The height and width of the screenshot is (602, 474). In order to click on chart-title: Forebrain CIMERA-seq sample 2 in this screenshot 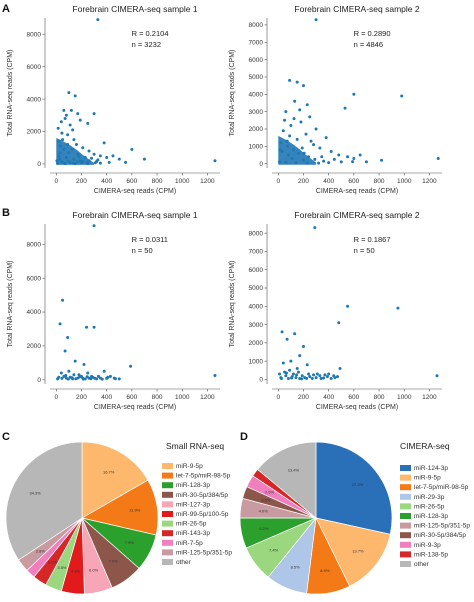, I will do `click(356, 9)`.